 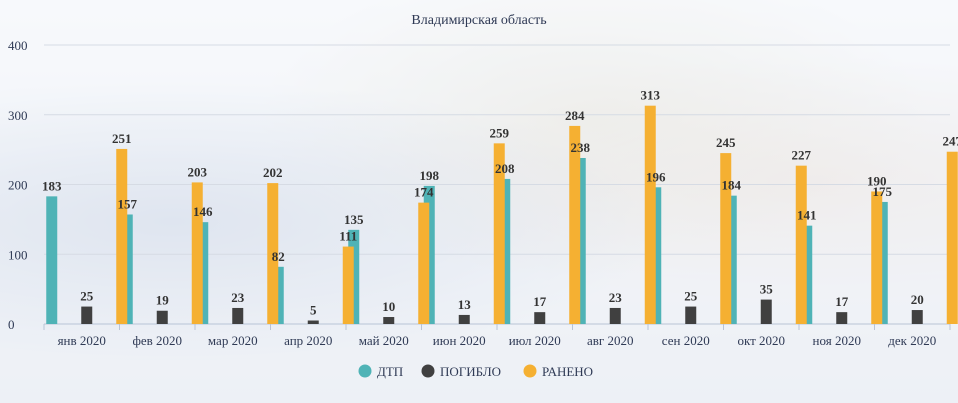 What do you see at coordinates (726, 142) in the screenshot?
I see `data-label: 245` at bounding box center [726, 142].